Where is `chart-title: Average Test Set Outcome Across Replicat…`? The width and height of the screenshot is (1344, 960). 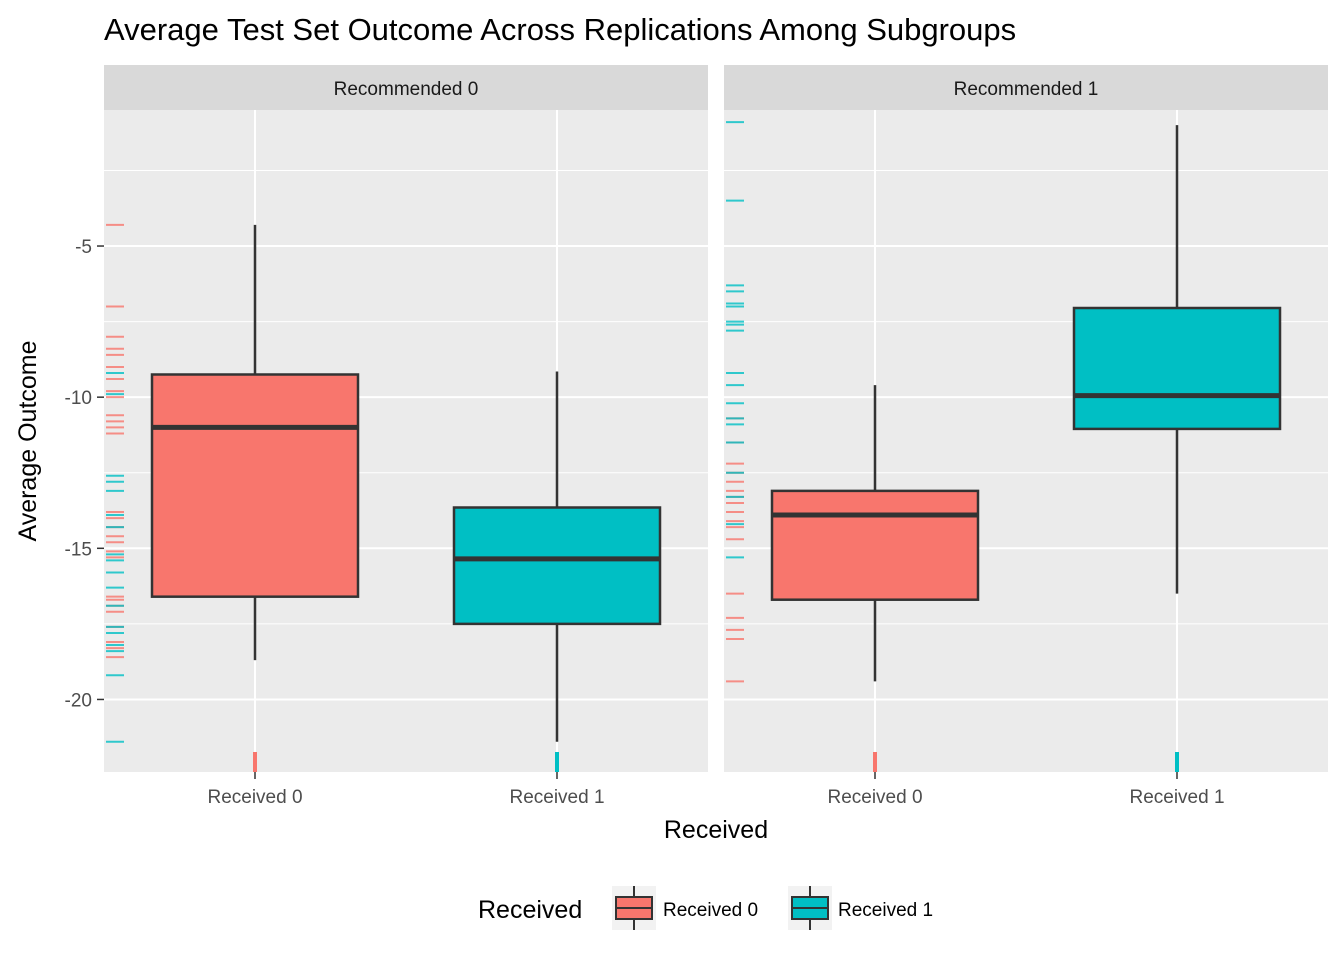 chart-title: Average Test Set Outcome Across Replicat… is located at coordinates (560, 29).